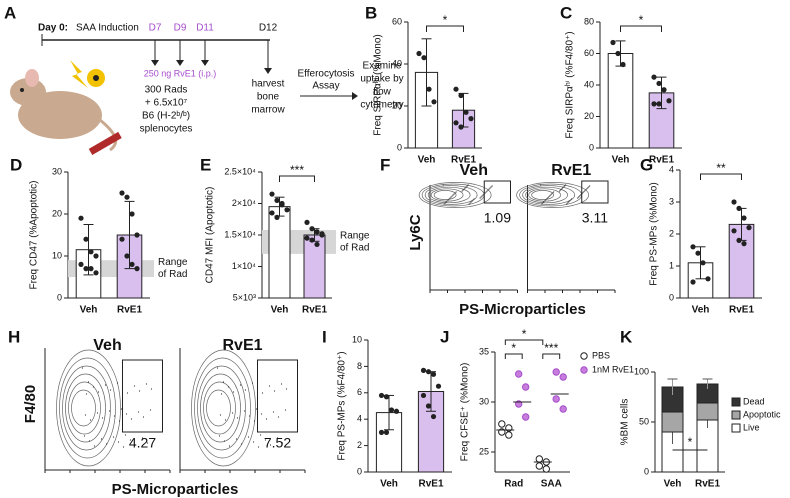 The height and width of the screenshot is (498, 790). Describe the element at coordinates (595, 218) in the screenshot. I see `gate-value: 3.11` at that location.